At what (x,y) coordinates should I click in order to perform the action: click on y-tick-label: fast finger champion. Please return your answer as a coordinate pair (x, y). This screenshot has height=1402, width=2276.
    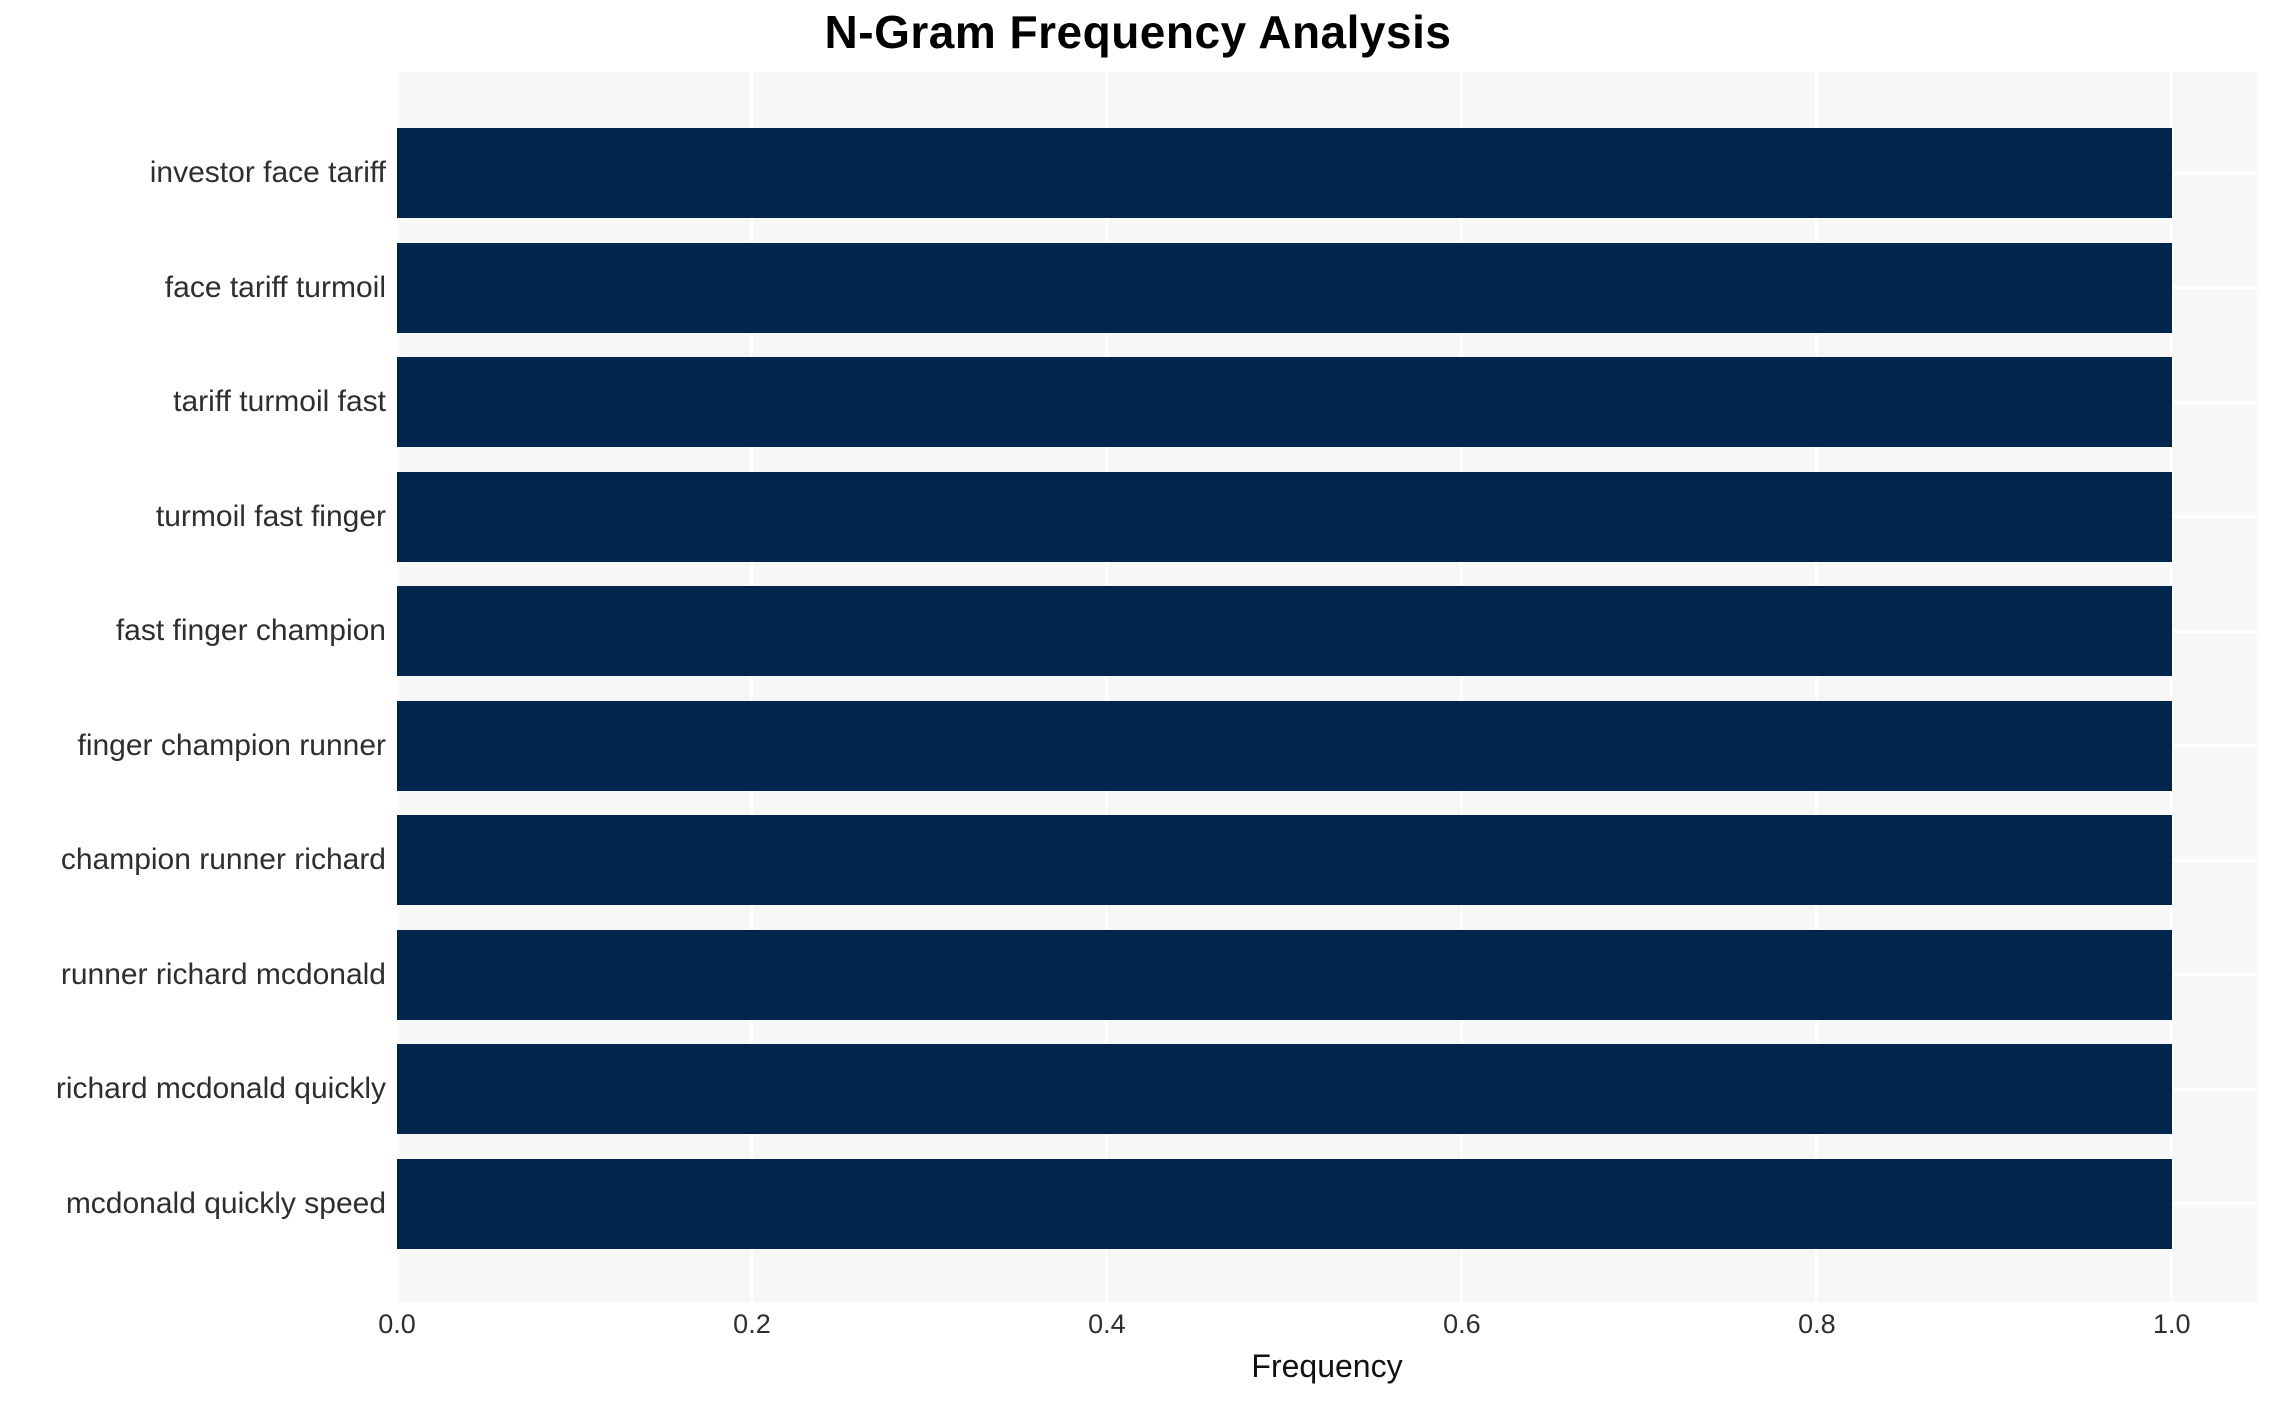
    Looking at the image, I should click on (250, 630).